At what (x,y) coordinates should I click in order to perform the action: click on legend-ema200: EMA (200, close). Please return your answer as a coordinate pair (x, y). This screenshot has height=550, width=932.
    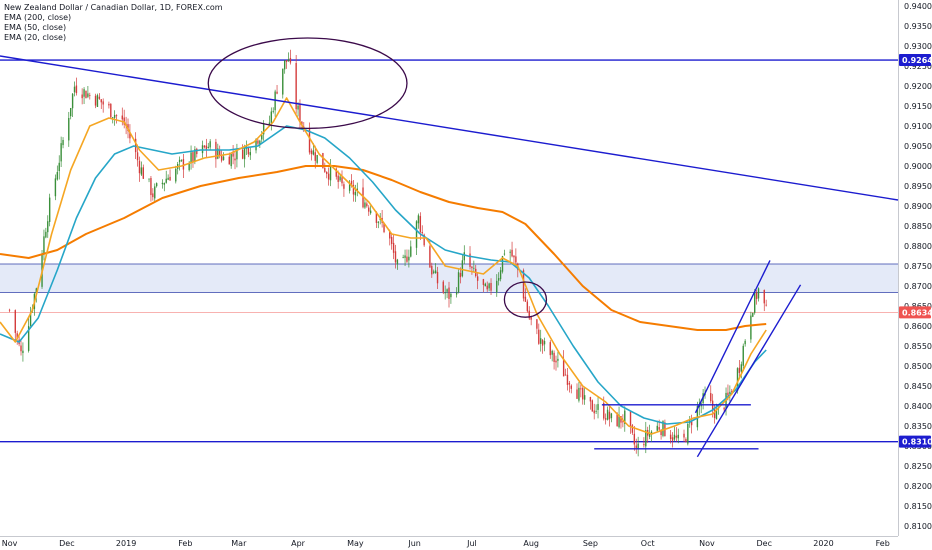
    Looking at the image, I should click on (38, 17).